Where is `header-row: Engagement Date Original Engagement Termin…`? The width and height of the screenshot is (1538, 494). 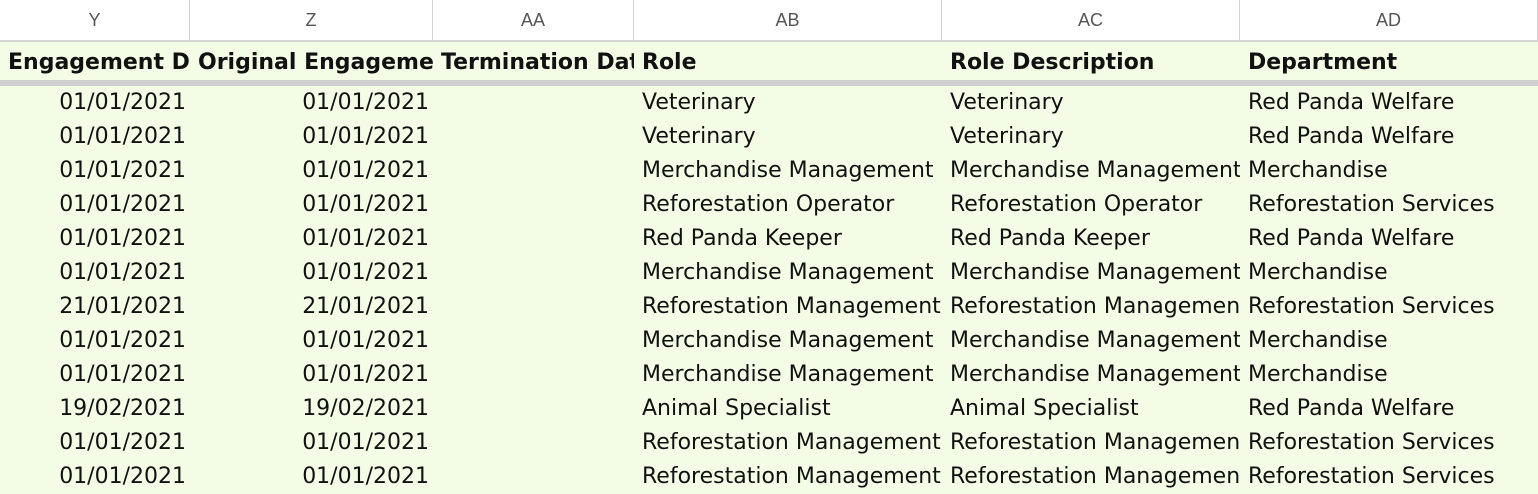
header-row: Engagement Date Original Engagement Termin… is located at coordinates (769, 61).